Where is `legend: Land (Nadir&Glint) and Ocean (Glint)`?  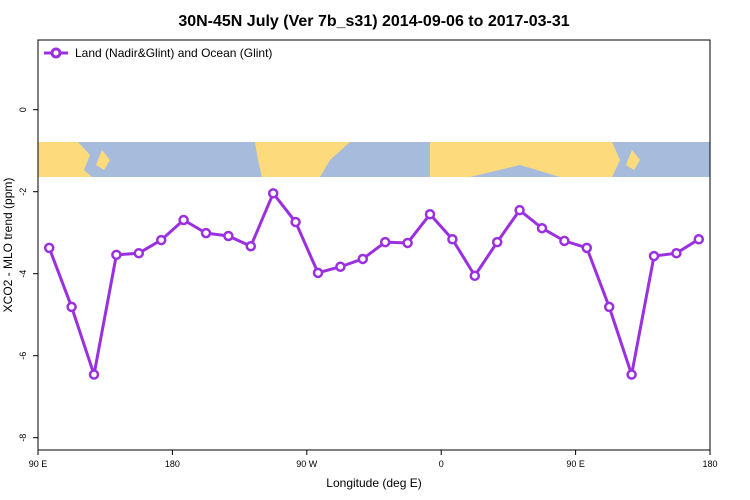 legend: Land (Nadir&Glint) and Ocean (Glint) is located at coordinates (158, 53).